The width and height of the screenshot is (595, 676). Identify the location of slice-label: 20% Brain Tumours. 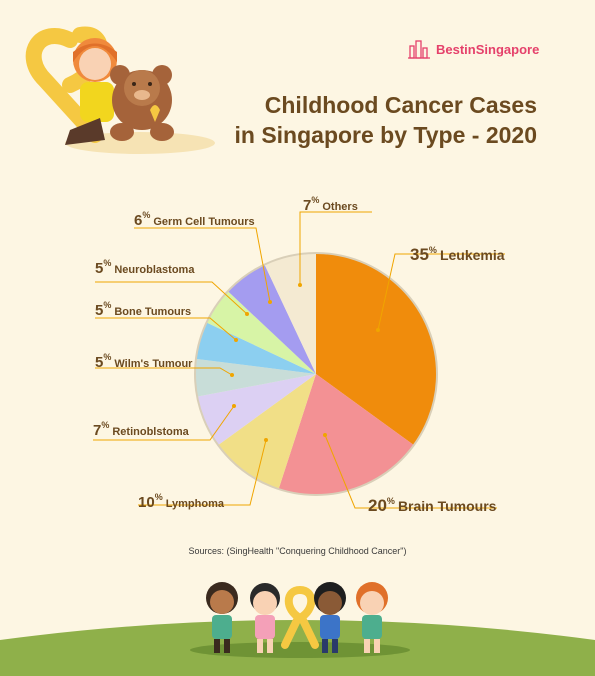
(432, 505).